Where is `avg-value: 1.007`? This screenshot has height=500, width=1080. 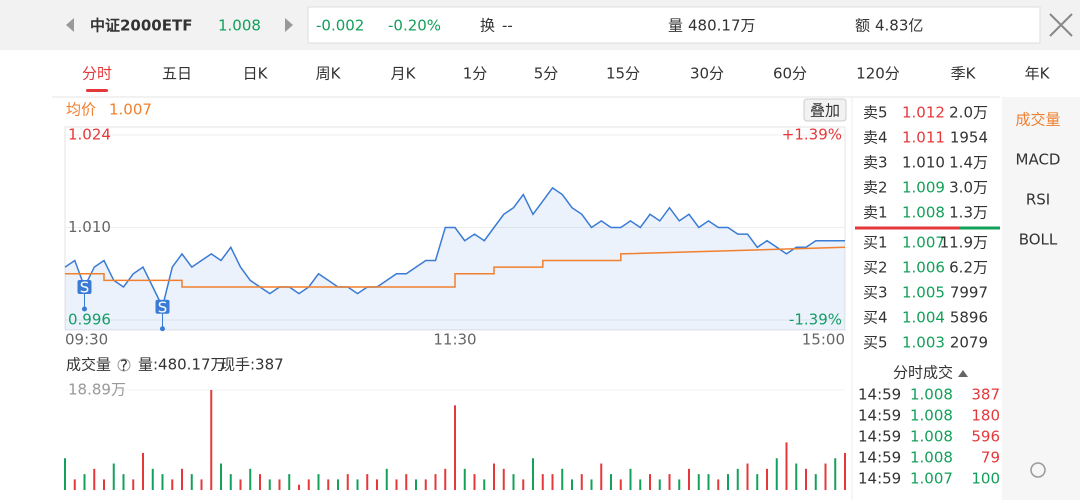
avg-value: 1.007 is located at coordinates (130, 110).